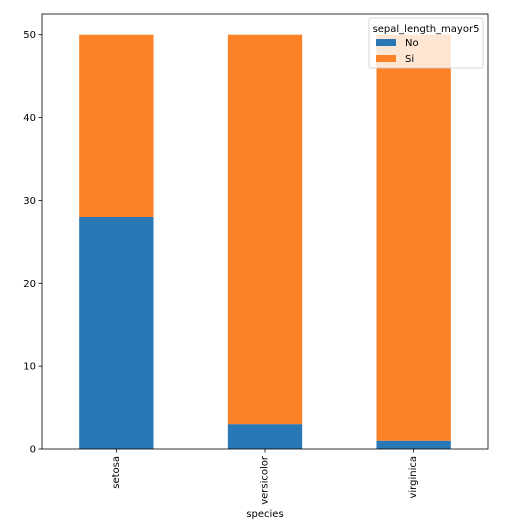  Describe the element at coordinates (33, 450) in the screenshot. I see `y-tick-label: 0` at that location.